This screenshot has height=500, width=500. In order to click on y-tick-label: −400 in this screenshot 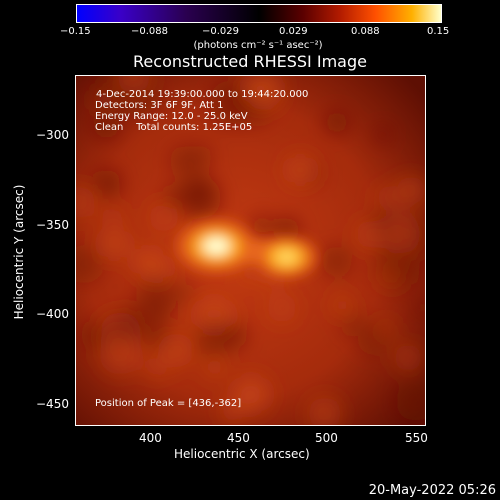, I will do `click(52, 314)`.